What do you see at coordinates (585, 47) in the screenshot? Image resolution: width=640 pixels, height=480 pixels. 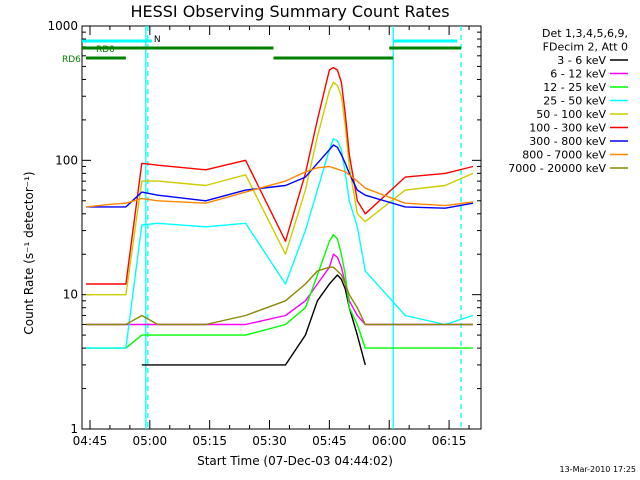 I see `legend-title: FDecim 2, Att 0` at bounding box center [585, 47].